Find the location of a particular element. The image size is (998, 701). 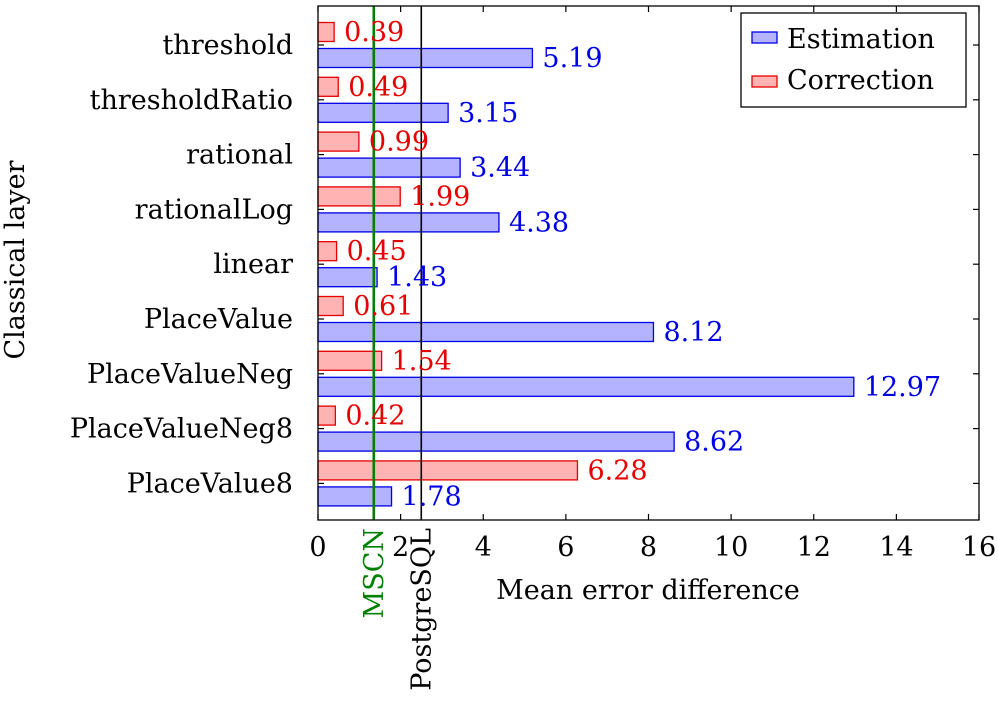

category-label-threshold: threshold is located at coordinates (227, 45).